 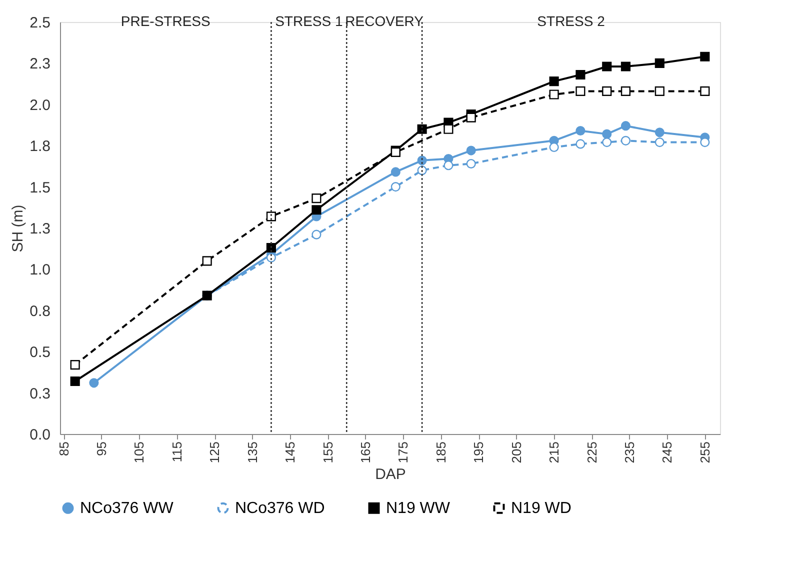 What do you see at coordinates (440, 453) in the screenshot?
I see `x-tick-label: 185` at bounding box center [440, 453].